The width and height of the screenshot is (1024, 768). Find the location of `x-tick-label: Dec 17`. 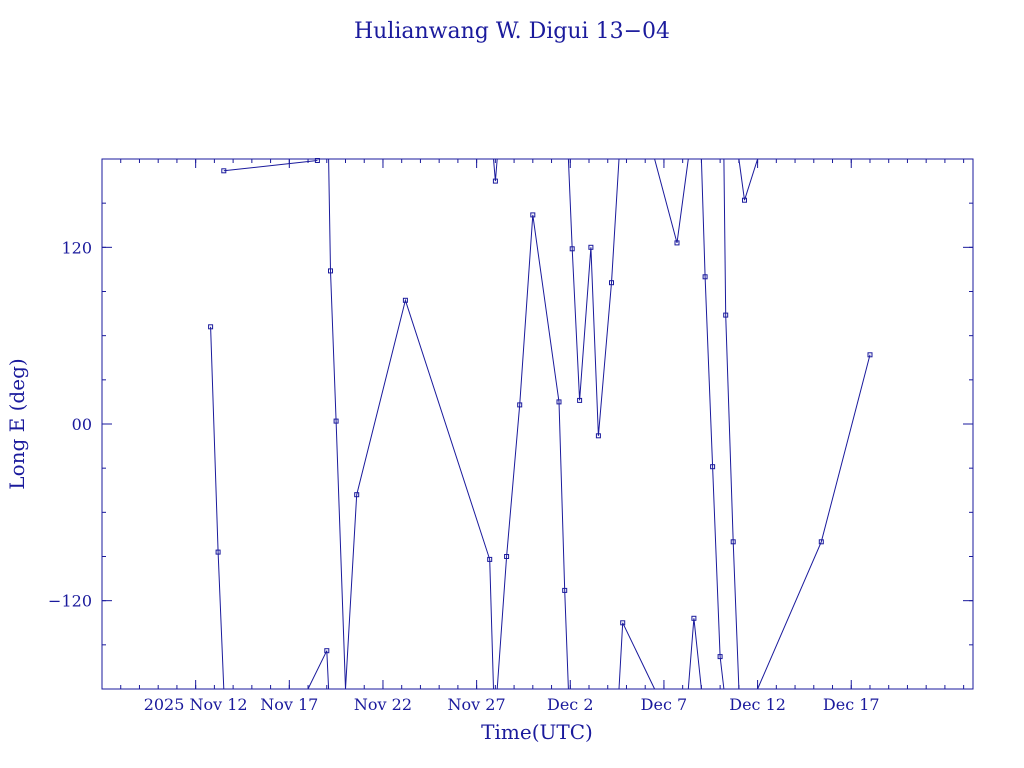

x-tick-label: Dec 17 is located at coordinates (851, 704).